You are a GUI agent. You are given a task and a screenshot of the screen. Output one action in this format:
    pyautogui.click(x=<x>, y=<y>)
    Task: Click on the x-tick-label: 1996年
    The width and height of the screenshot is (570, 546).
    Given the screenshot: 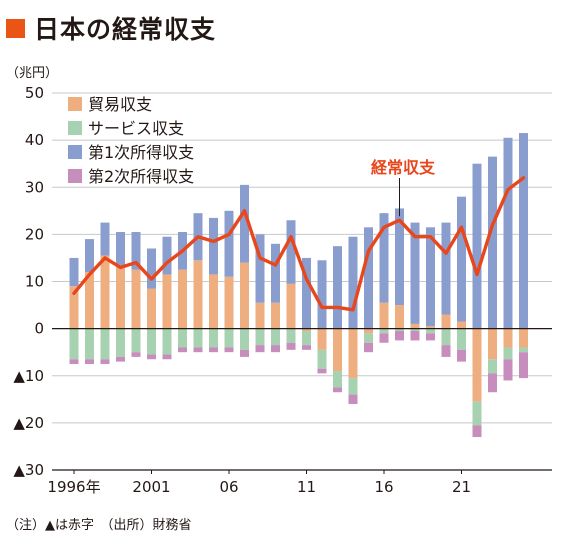 What is the action you would take?
    pyautogui.click(x=73, y=487)
    